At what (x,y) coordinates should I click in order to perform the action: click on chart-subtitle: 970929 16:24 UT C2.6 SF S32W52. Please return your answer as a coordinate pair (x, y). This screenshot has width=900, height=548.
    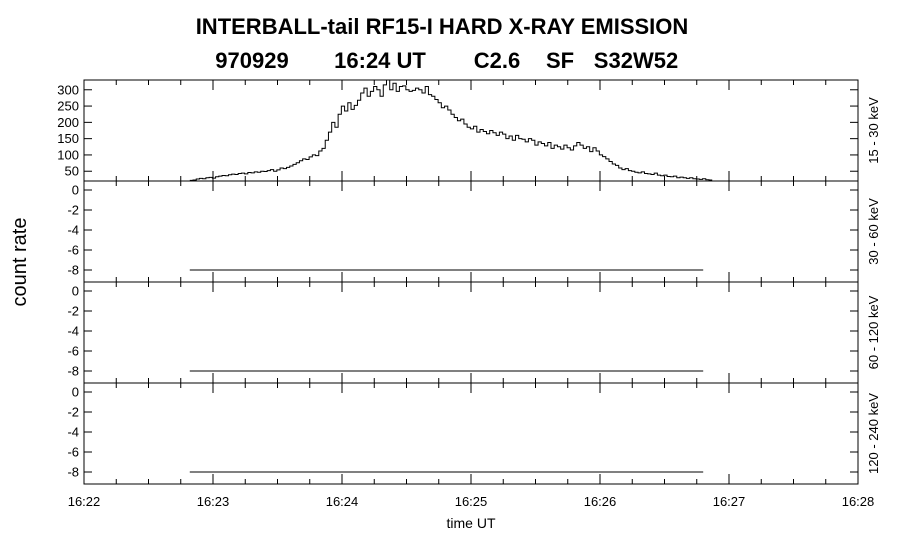
    Looking at the image, I should click on (446, 60).